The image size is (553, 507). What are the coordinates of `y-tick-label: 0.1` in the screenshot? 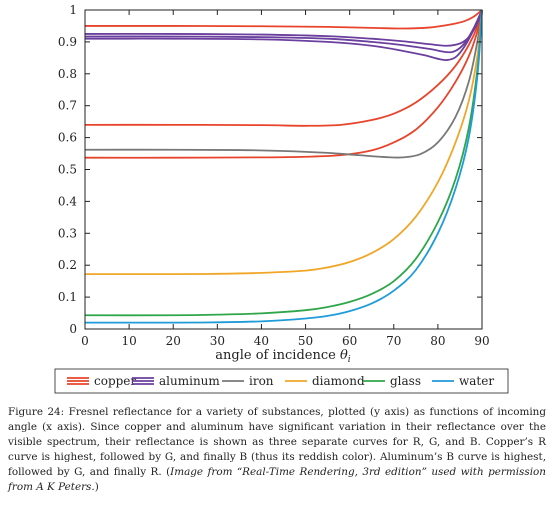 It's located at (67, 297).